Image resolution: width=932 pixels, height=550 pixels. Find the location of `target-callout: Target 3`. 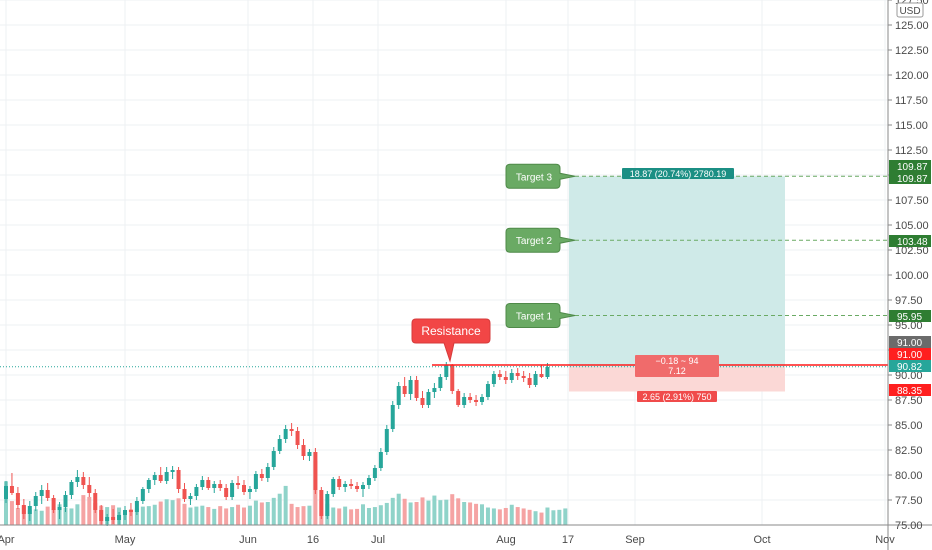

target-callout: Target 3 is located at coordinates (540, 176).